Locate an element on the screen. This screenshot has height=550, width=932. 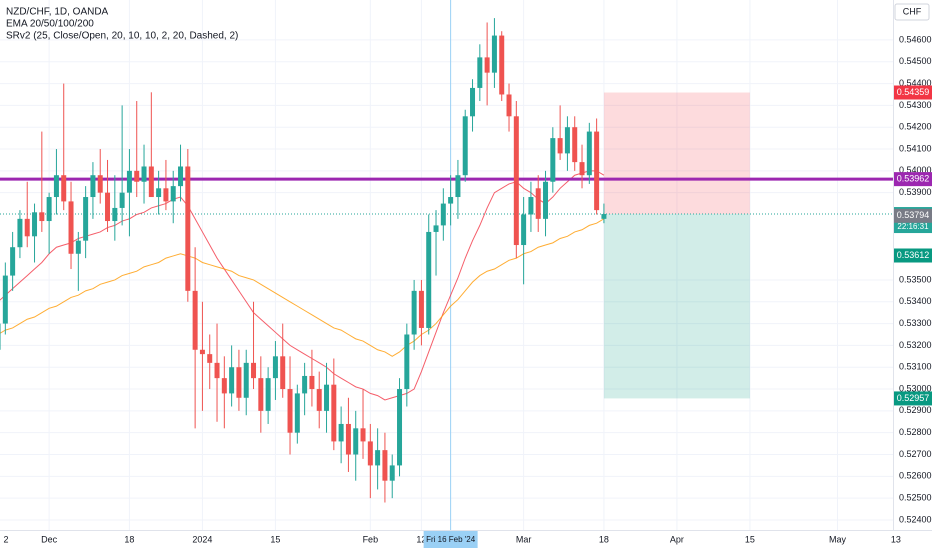
chart-title: NZD/CHF, 1D, OANDA is located at coordinates (57, 12).